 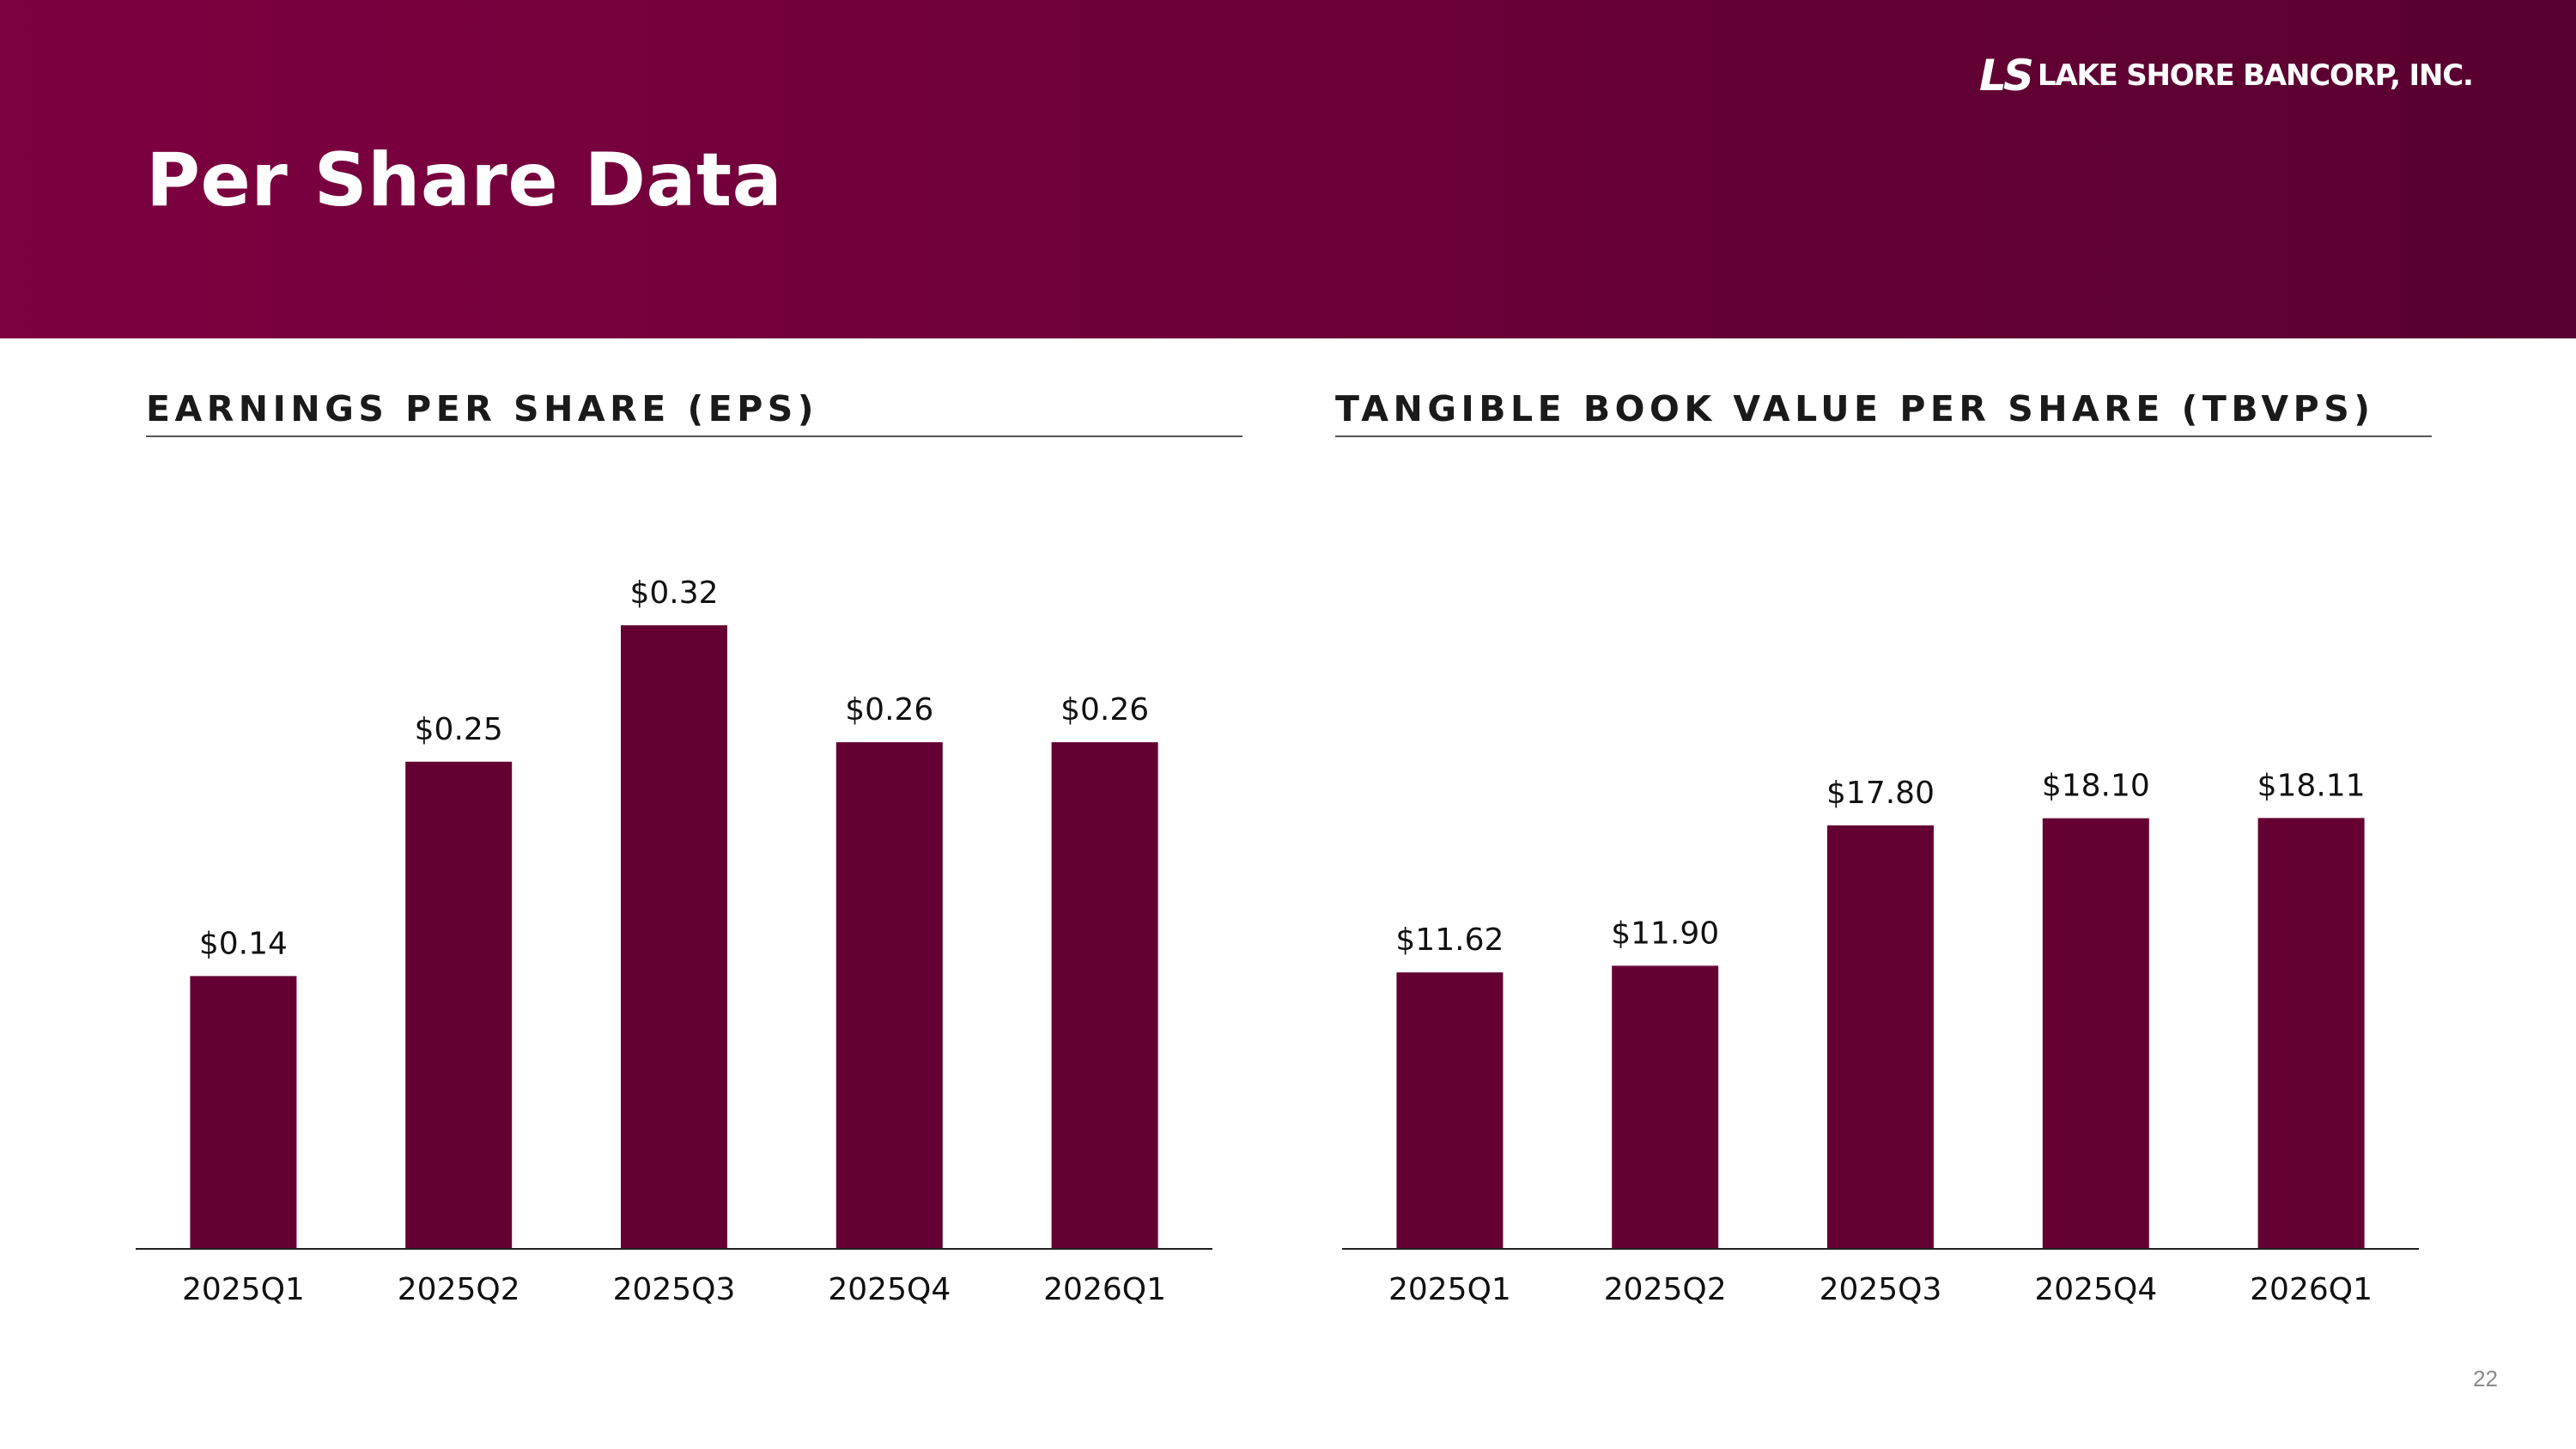 I want to click on eps-data-label: $0.25, so click(x=459, y=729).